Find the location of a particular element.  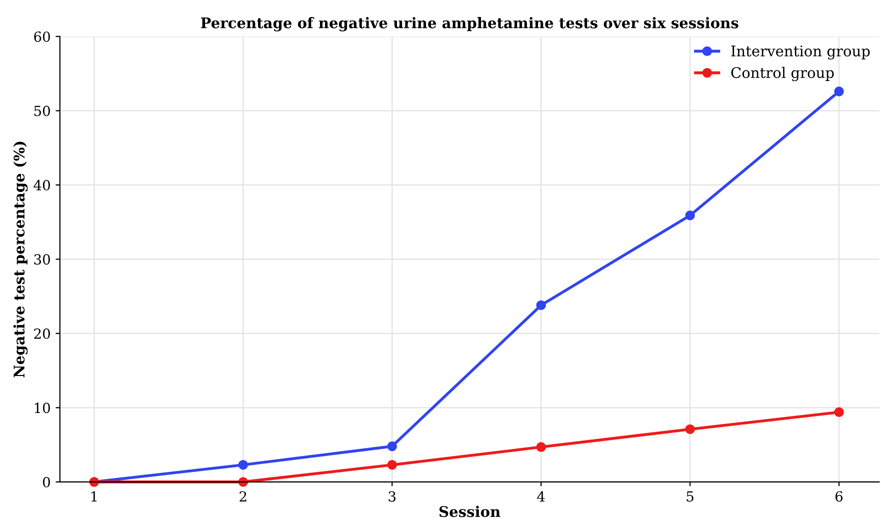

x-tick-label: 1 is located at coordinates (94, 496).